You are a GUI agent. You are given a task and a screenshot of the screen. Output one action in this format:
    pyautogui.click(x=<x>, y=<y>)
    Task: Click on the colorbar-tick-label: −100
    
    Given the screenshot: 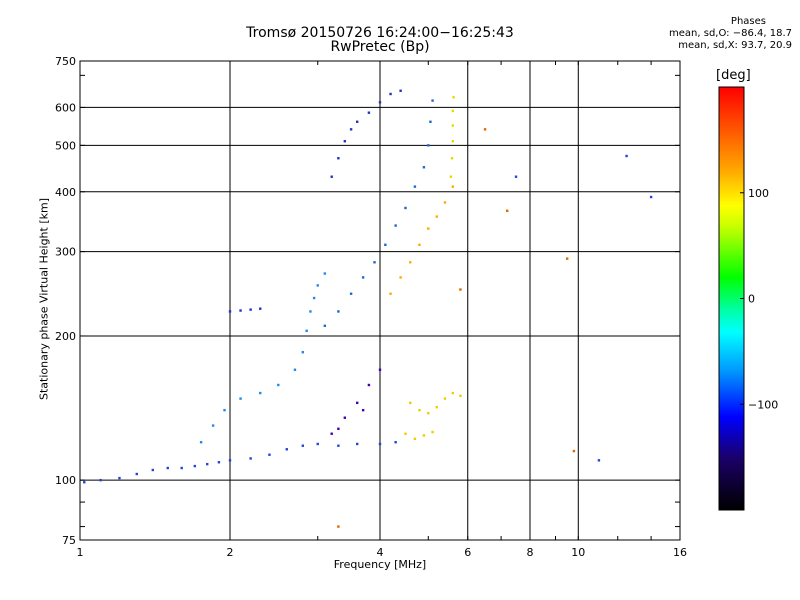 What is the action you would take?
    pyautogui.click(x=763, y=404)
    